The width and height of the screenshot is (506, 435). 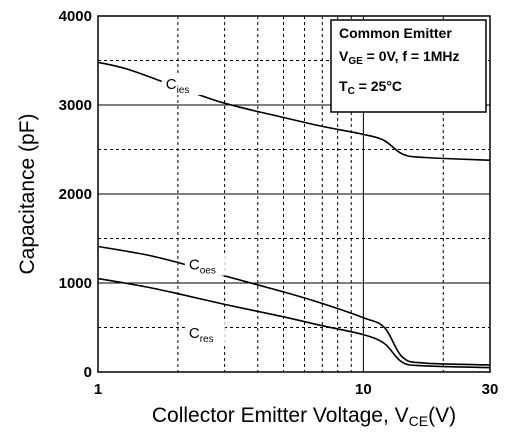 I want to click on legend-line-vge: VGE = 0V, f = 1MHz, so click(x=399, y=57).